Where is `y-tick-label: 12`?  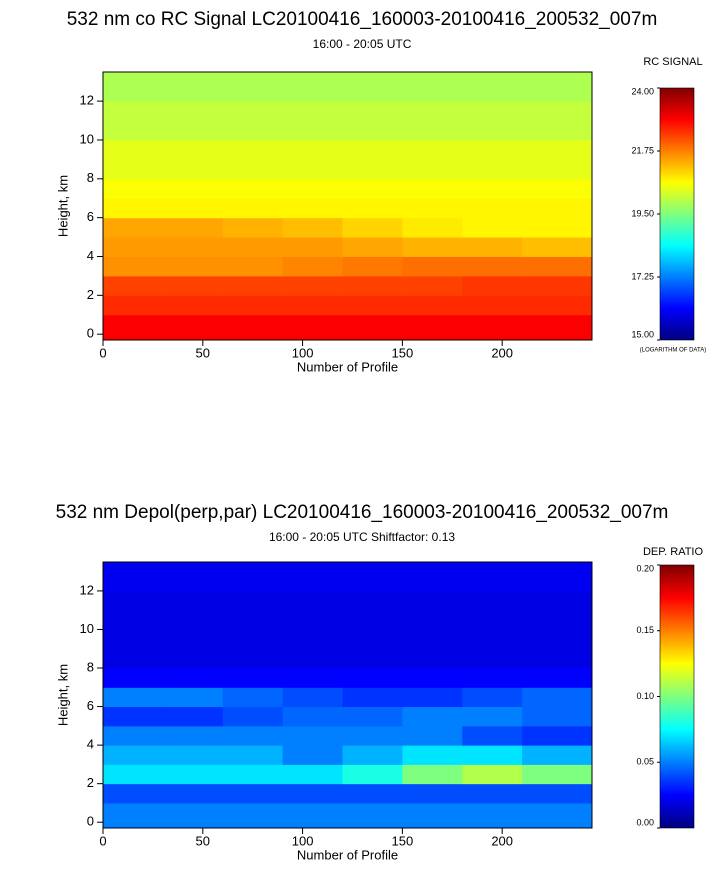 y-tick-label: 12 is located at coordinates (87, 589).